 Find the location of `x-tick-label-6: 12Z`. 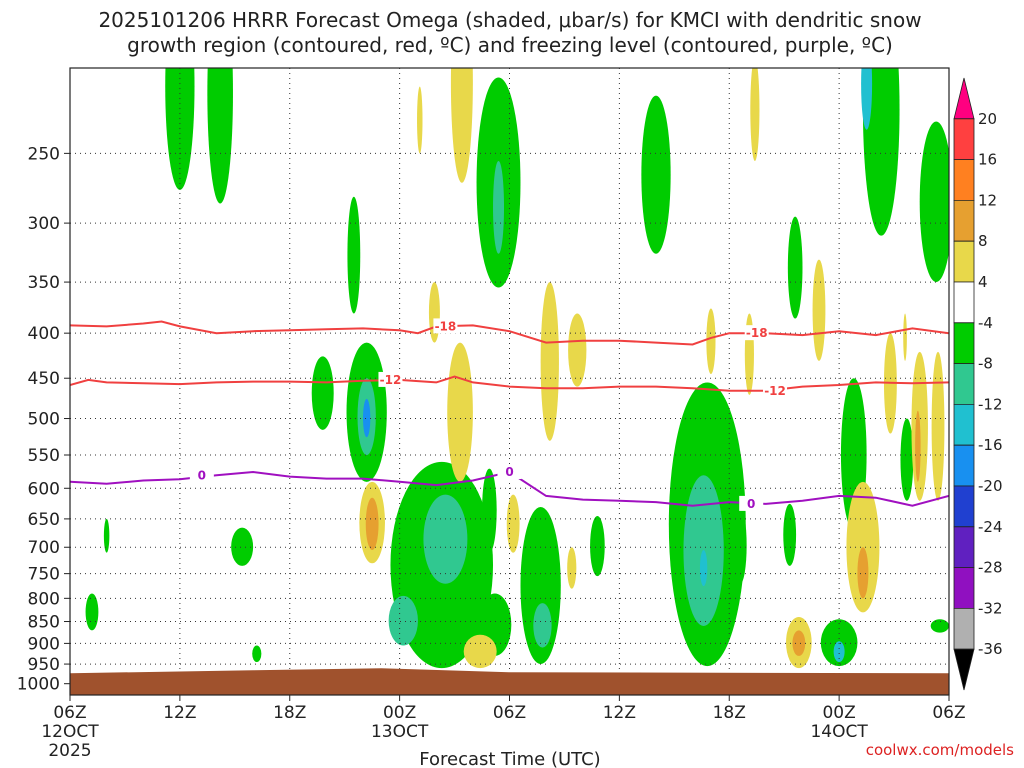

x-tick-label-6: 12Z is located at coordinates (179, 713).